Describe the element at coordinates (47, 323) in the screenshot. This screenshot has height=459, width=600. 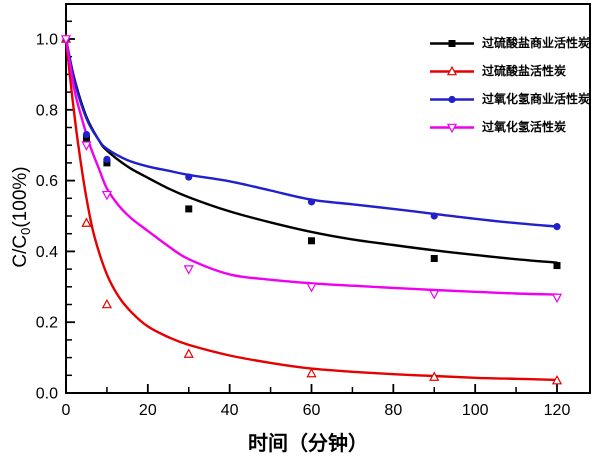
I see `y-tick-label: 0.2` at that location.